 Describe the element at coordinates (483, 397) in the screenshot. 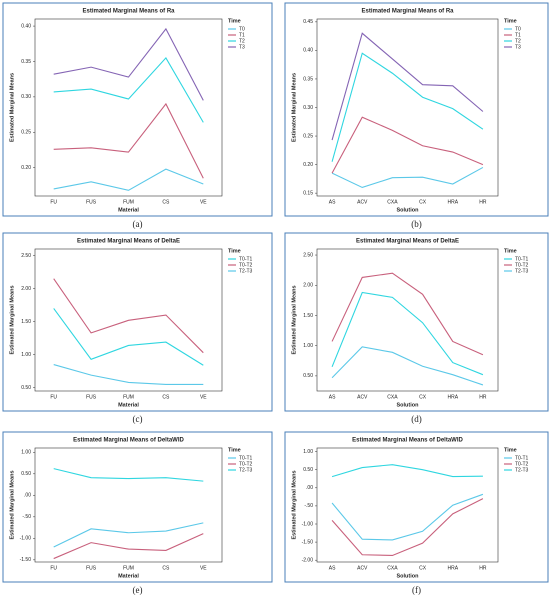

I see `x-tick-label: HR` at that location.